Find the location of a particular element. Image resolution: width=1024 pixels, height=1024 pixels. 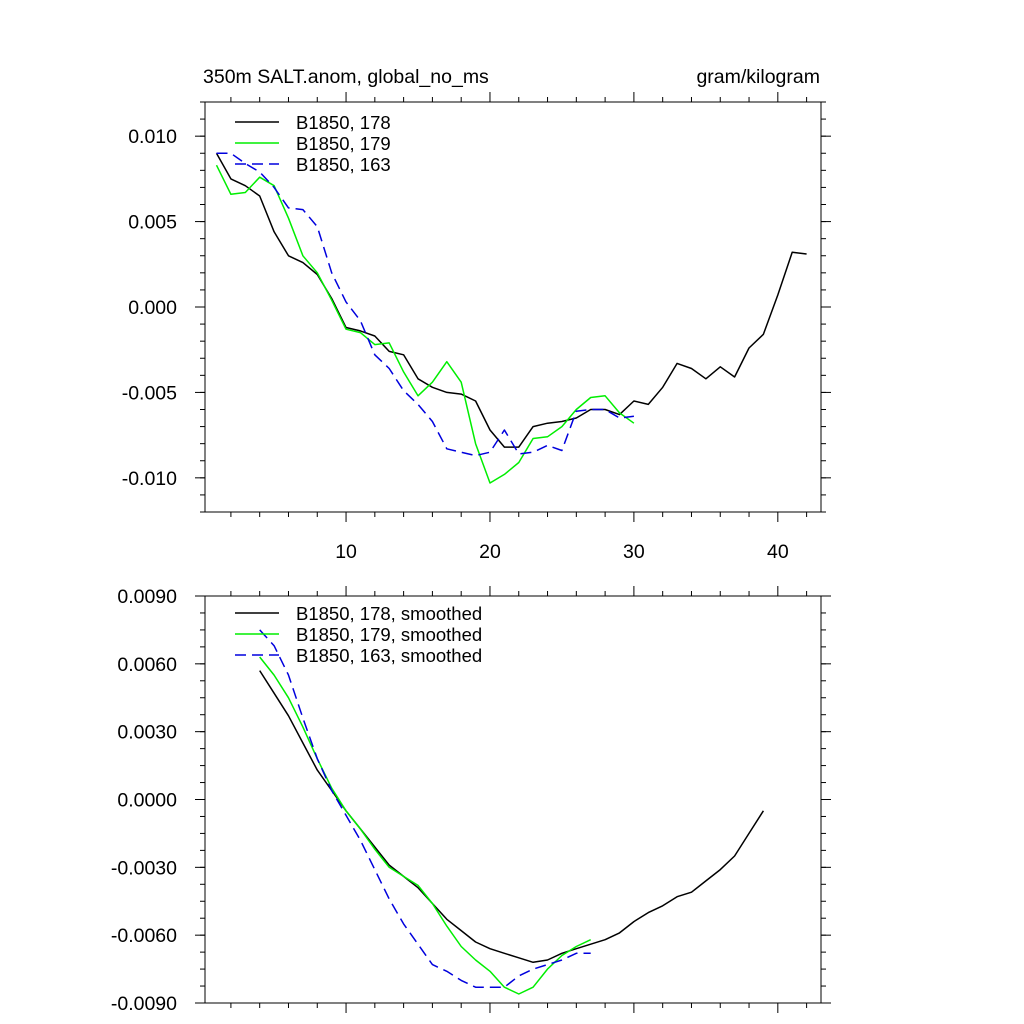

x-tick-label: 10 is located at coordinates (346, 552).